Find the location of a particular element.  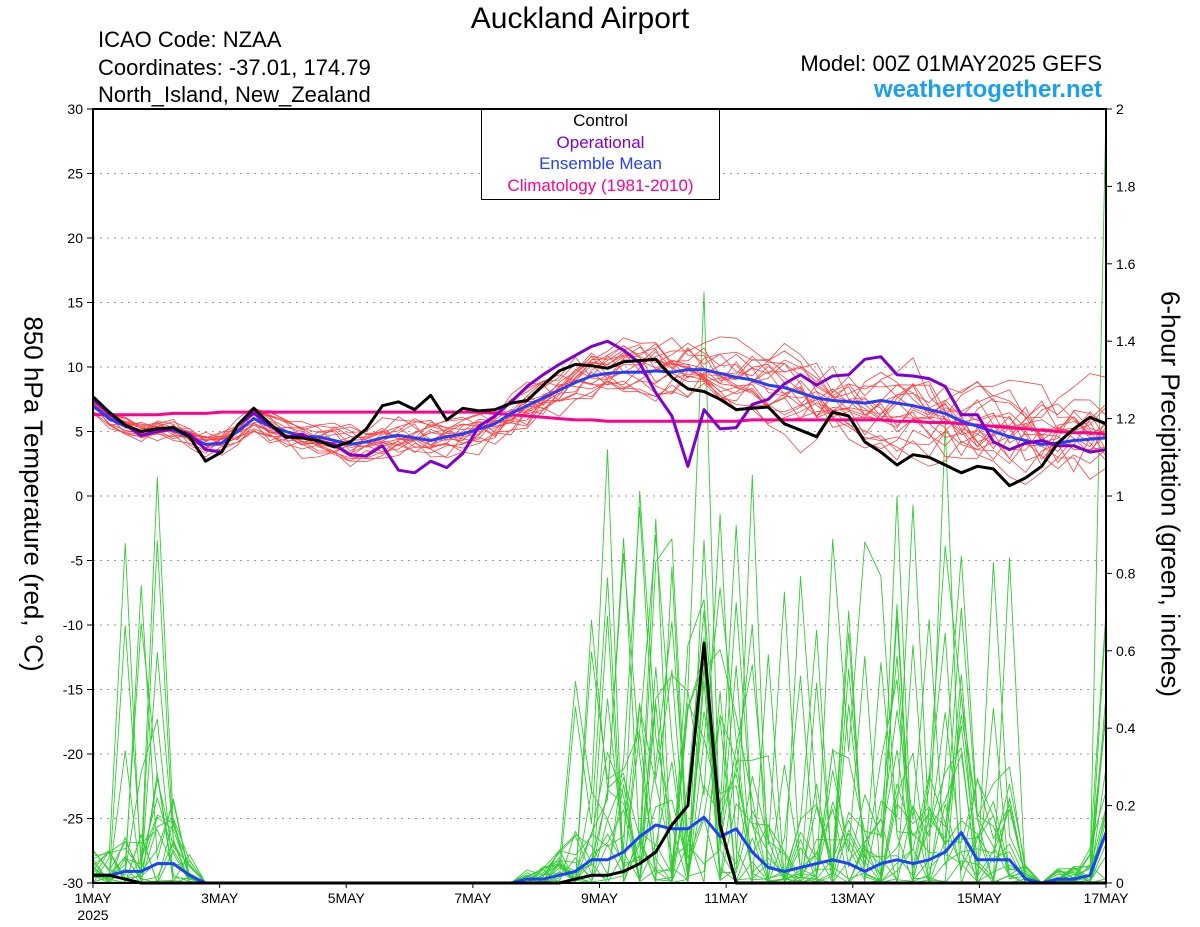

y-tick-label-left: -15 is located at coordinates (73, 690).